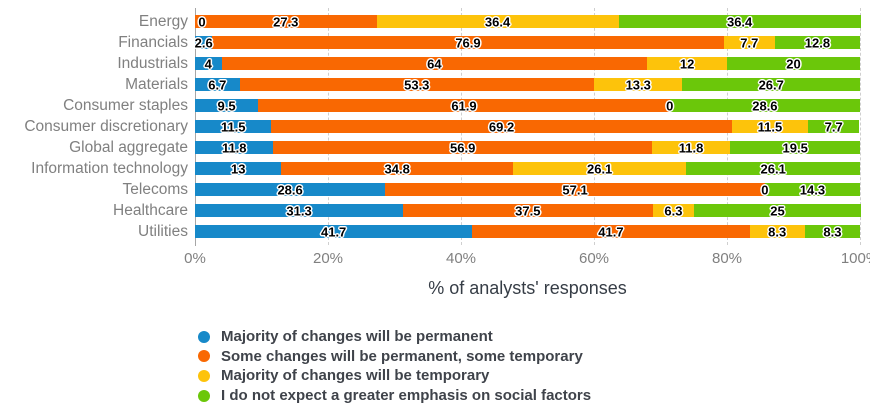 Image resolution: width=870 pixels, height=412 pixels. I want to click on category-label: Materials, so click(156, 84).